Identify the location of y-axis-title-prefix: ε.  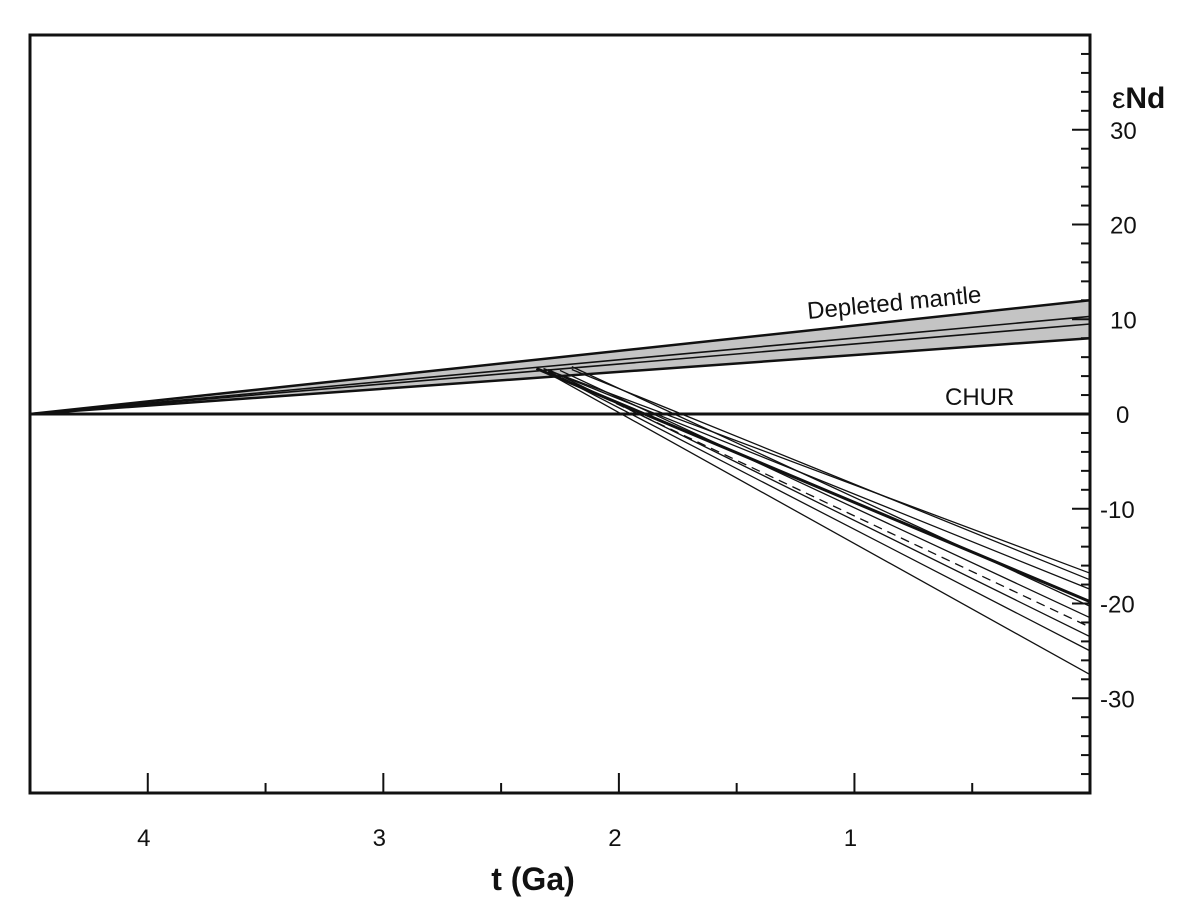
(1118, 98).